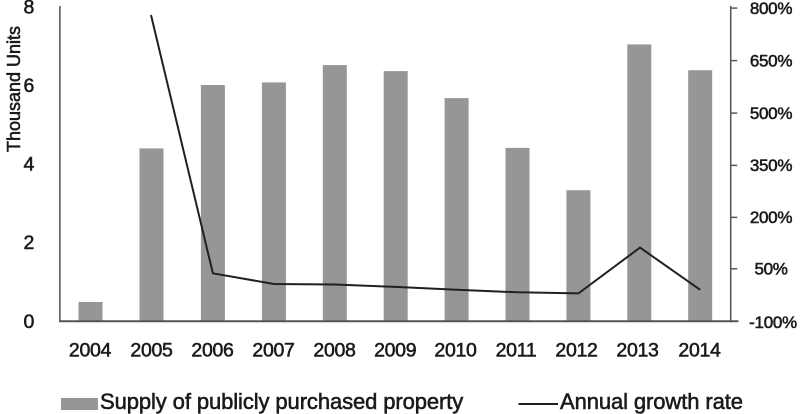  I want to click on svg-text: 2009, so click(395, 351).